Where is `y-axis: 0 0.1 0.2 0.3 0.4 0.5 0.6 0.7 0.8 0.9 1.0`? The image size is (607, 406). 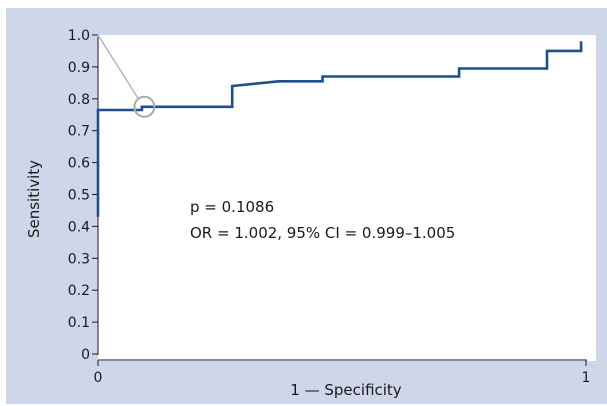
y-axis: 0 0.1 0.2 0.3 0.4 0.5 0.6 0.7 0.8 0.9 1.0 is located at coordinates (83, 195).